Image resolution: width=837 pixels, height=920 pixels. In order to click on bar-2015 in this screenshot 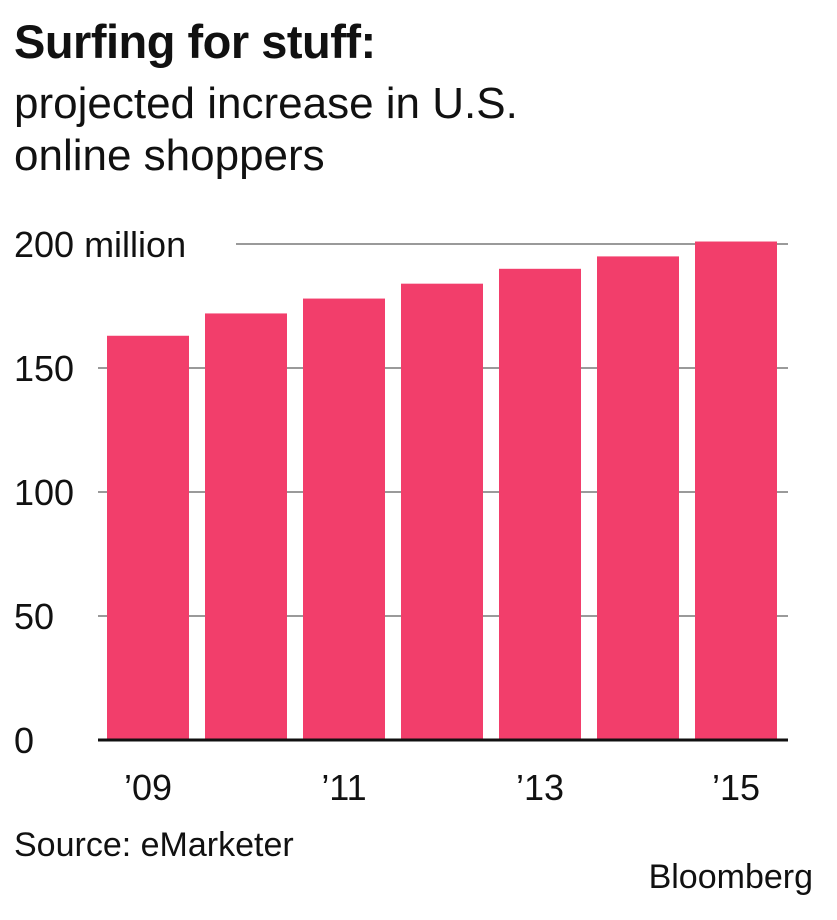, I will do `click(736, 490)`.